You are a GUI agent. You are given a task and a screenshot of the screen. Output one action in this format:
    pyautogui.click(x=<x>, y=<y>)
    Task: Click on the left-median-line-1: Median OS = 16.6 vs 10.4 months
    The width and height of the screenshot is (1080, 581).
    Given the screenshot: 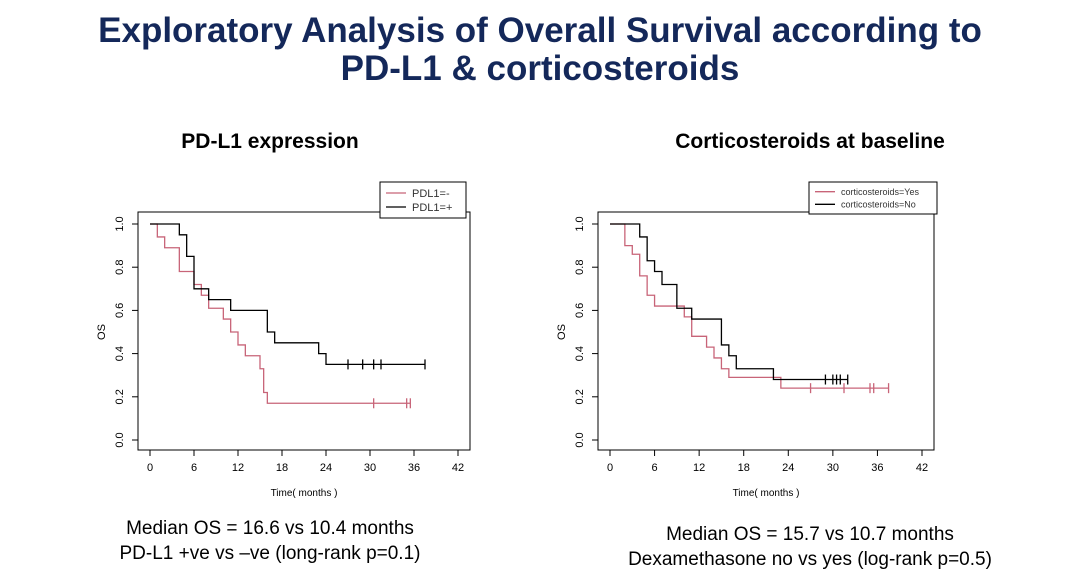 What is the action you would take?
    pyautogui.click(x=270, y=528)
    